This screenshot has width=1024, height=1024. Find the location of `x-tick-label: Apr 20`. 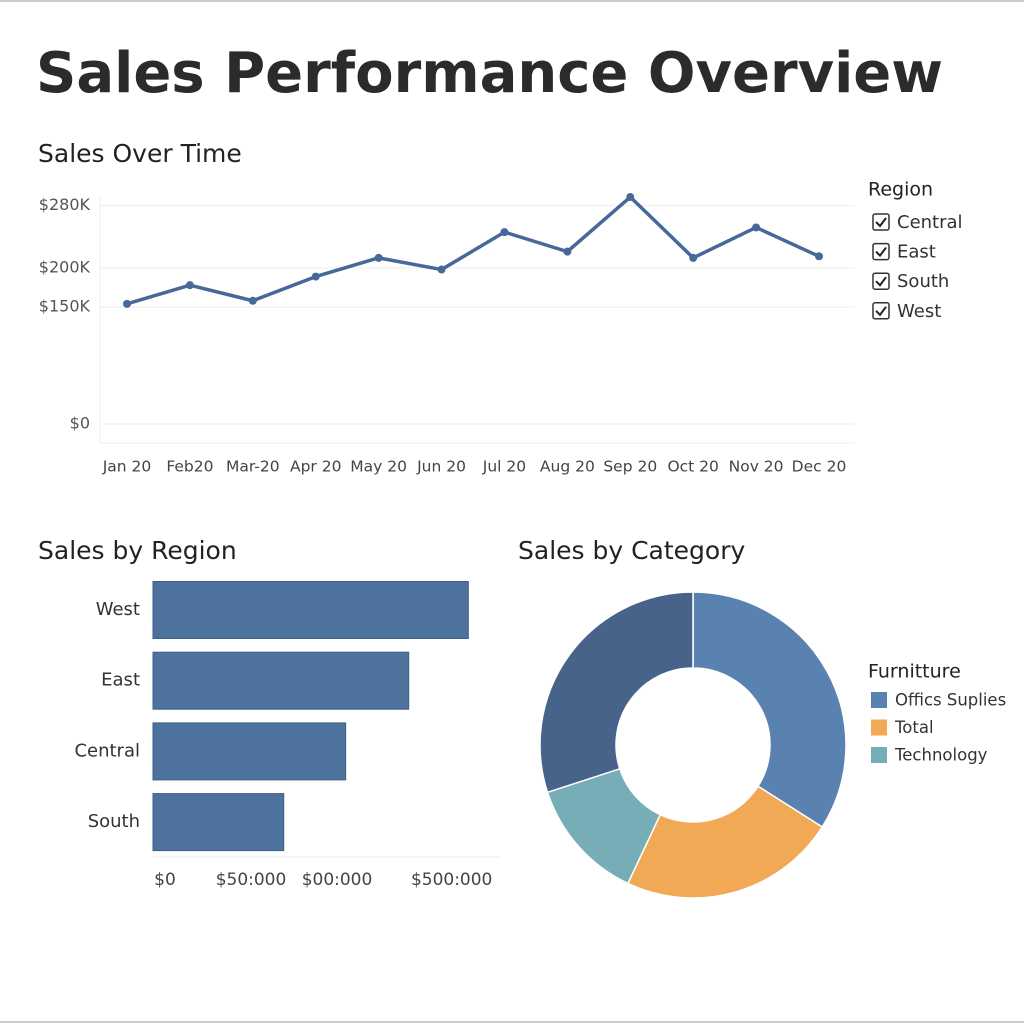

x-tick-label: Apr 20 is located at coordinates (315, 467).